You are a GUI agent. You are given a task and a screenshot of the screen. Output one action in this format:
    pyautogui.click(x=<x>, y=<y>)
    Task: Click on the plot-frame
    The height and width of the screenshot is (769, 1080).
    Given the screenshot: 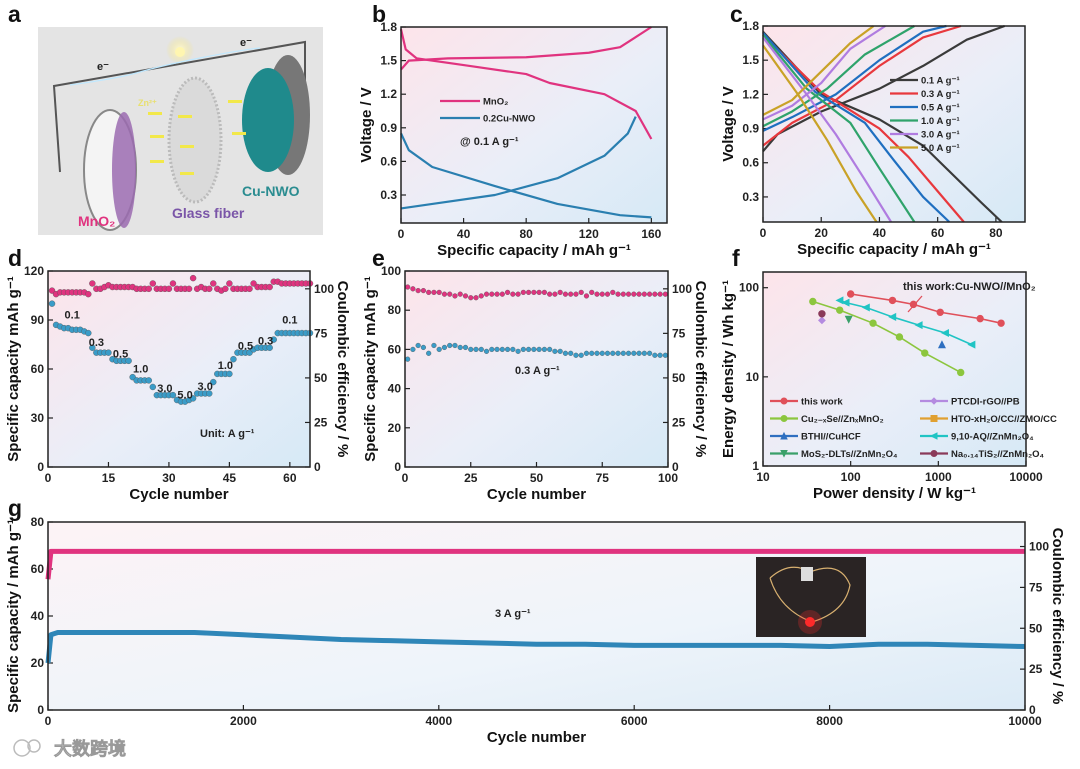 What is the action you would take?
    pyautogui.click(x=894, y=369)
    